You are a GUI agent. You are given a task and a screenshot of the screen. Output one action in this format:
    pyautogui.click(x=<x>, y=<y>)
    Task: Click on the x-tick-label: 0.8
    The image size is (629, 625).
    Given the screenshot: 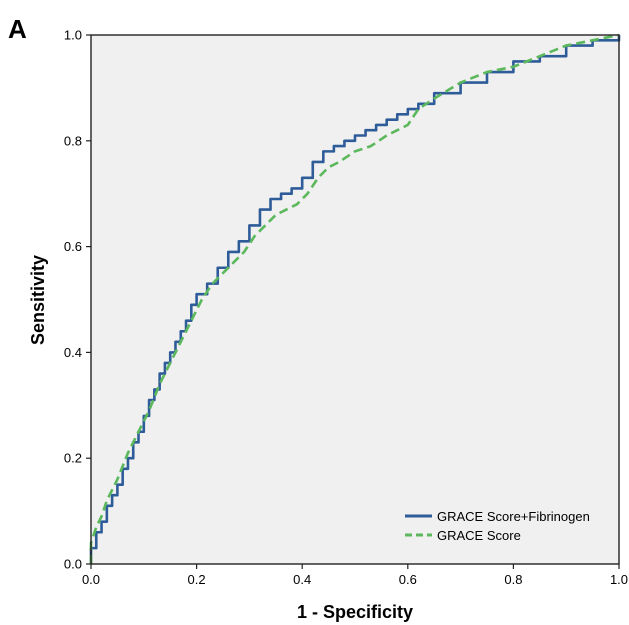 What is the action you would take?
    pyautogui.click(x=513, y=579)
    